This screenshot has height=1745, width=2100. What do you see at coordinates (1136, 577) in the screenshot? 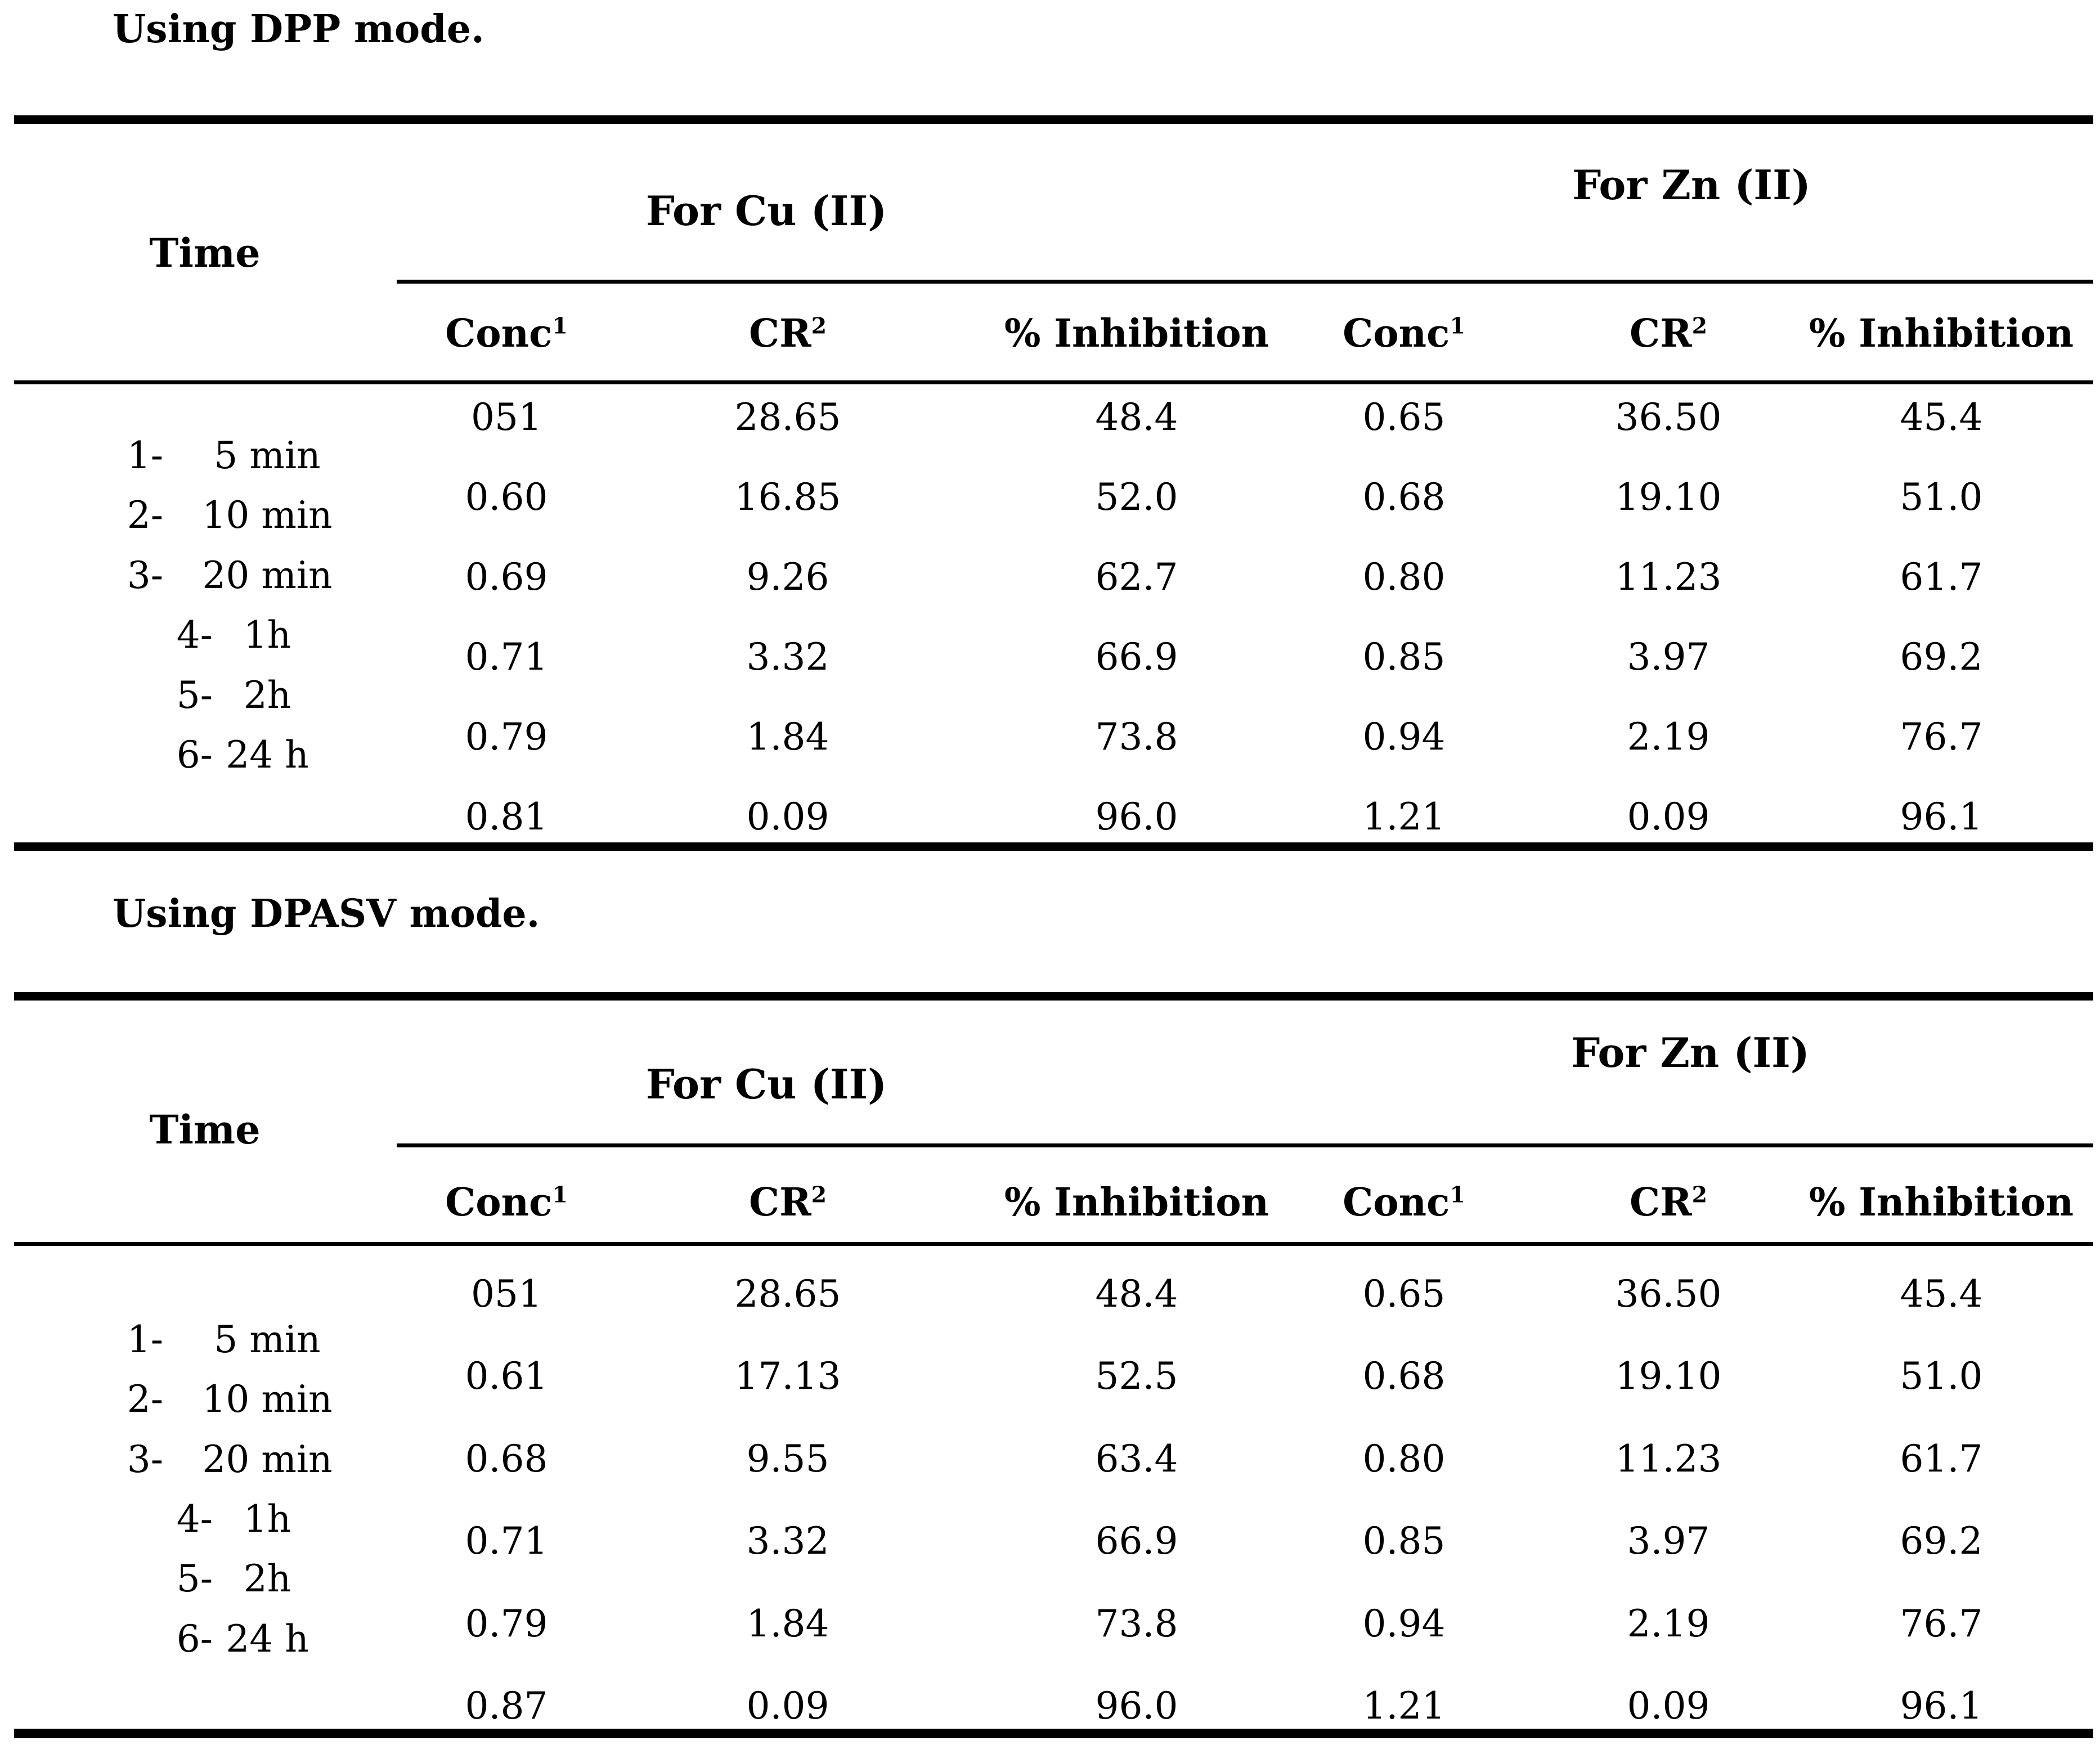
I see `data-cell: 62.7` at bounding box center [1136, 577].